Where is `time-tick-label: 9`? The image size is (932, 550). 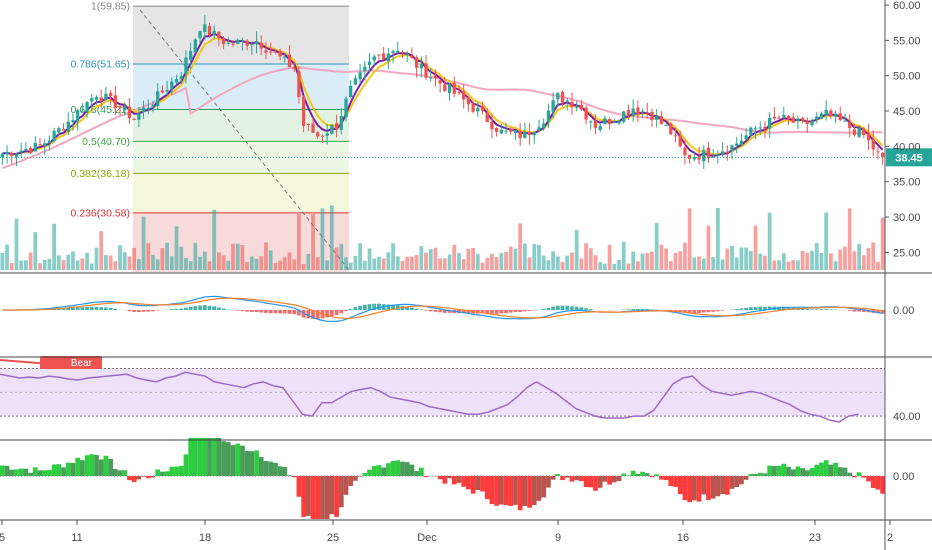
time-tick-label: 9 is located at coordinates (558, 538).